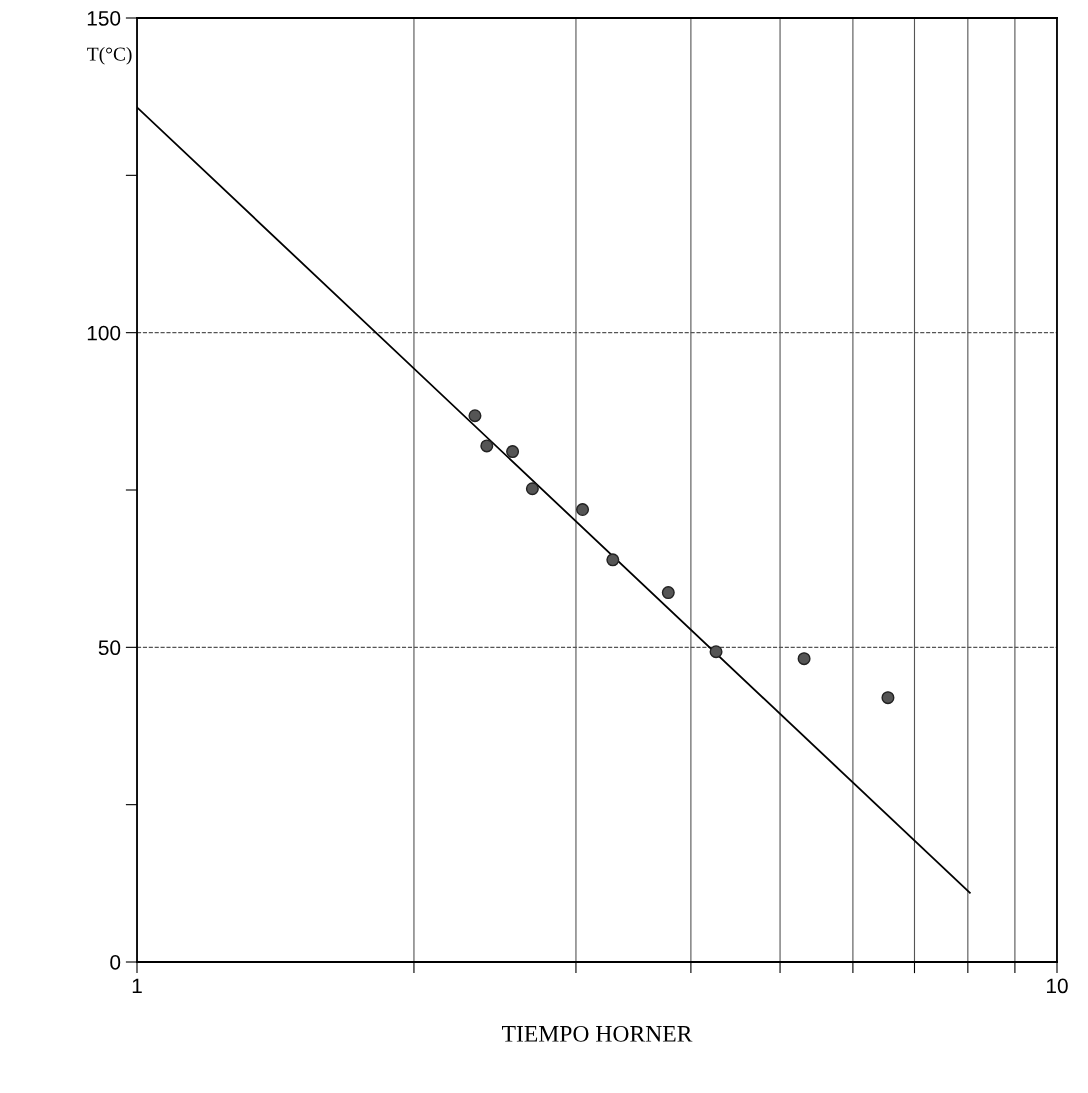 Image resolution: width=1088 pixels, height=1093 pixels. What do you see at coordinates (104, 18) in the screenshot?
I see `y-tick-label: 150` at bounding box center [104, 18].